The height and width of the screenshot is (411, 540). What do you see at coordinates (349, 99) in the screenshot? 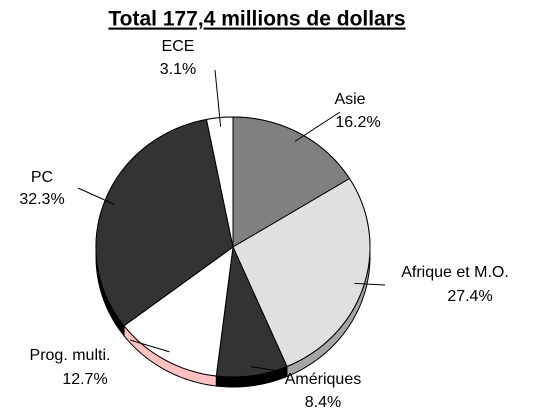
I see `slice-label: Asie` at bounding box center [349, 99].